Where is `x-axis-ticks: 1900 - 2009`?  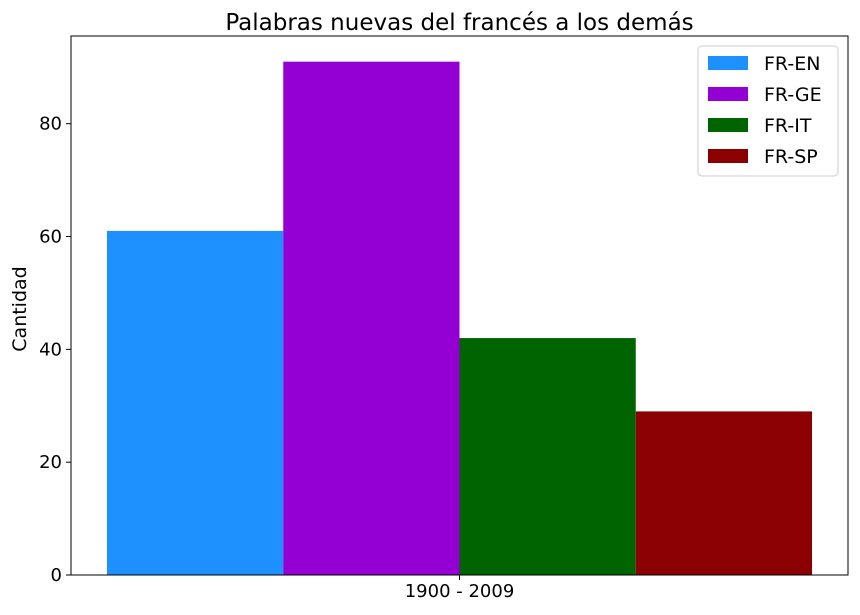
x-axis-ticks: 1900 - 2009 is located at coordinates (460, 588).